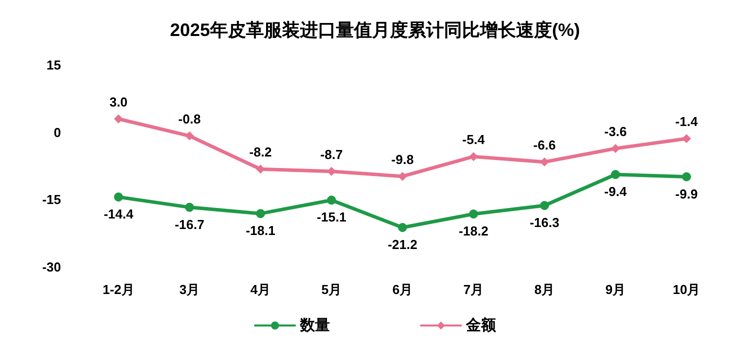 This screenshot has width=750, height=350. What do you see at coordinates (544, 144) in the screenshot?
I see `data-label: -6.6` at bounding box center [544, 144].